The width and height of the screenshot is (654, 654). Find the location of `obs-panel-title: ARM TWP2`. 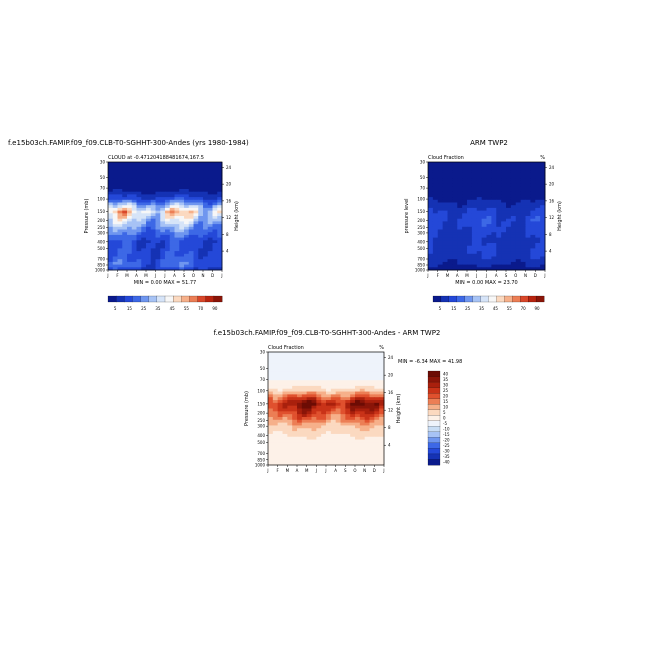

obs-panel-title: ARM TWP2 is located at coordinates (489, 143).